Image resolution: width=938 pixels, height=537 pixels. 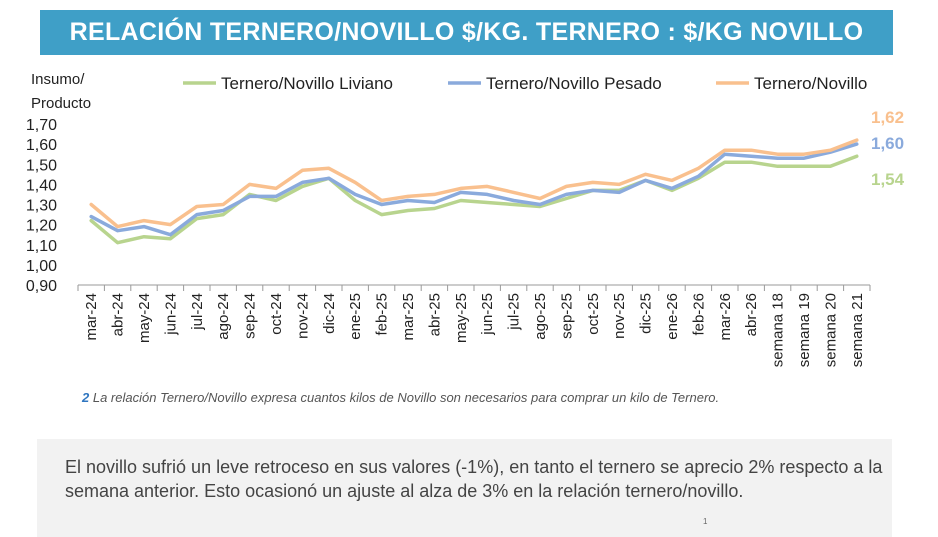 What do you see at coordinates (197, 312) in the screenshot?
I see `x-tick-label: jul-24` at bounding box center [197, 312].